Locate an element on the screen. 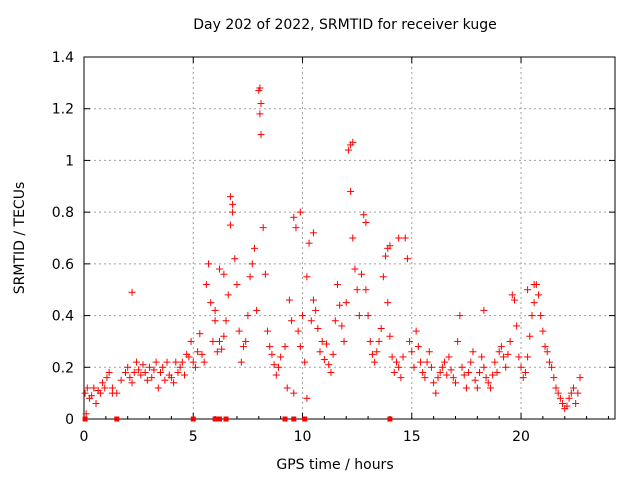 This screenshot has height=480, width=640. x-axis-label: GPS time / hours is located at coordinates (335, 465).